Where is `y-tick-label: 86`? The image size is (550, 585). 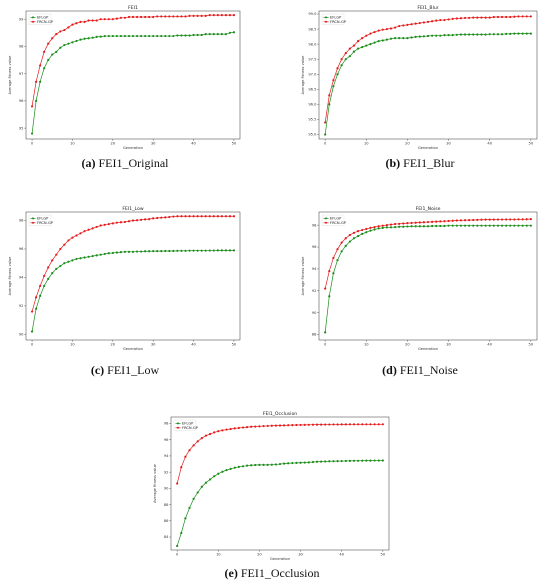
y-tick-label: 86 is located at coordinates (166, 521).